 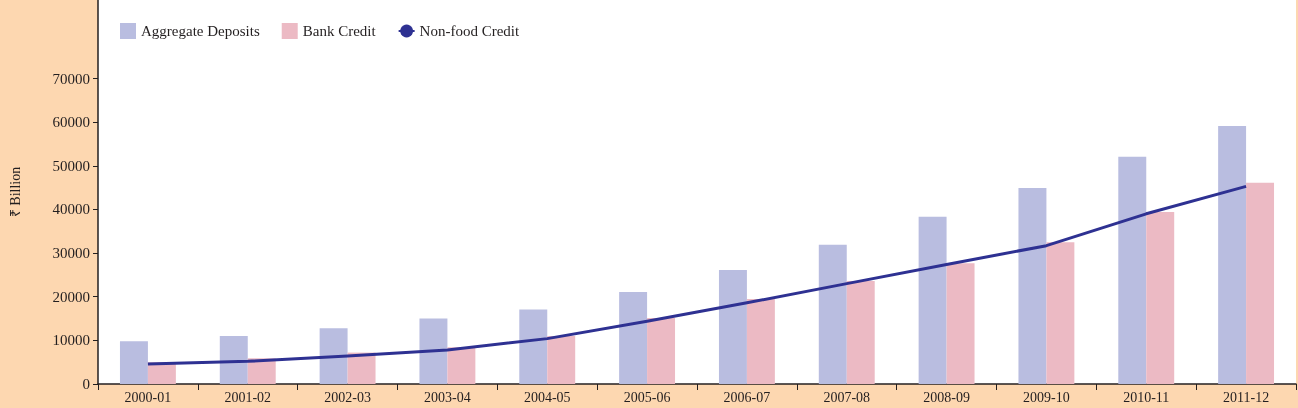 I want to click on y-tick-label: 60000, so click(x=71, y=122).